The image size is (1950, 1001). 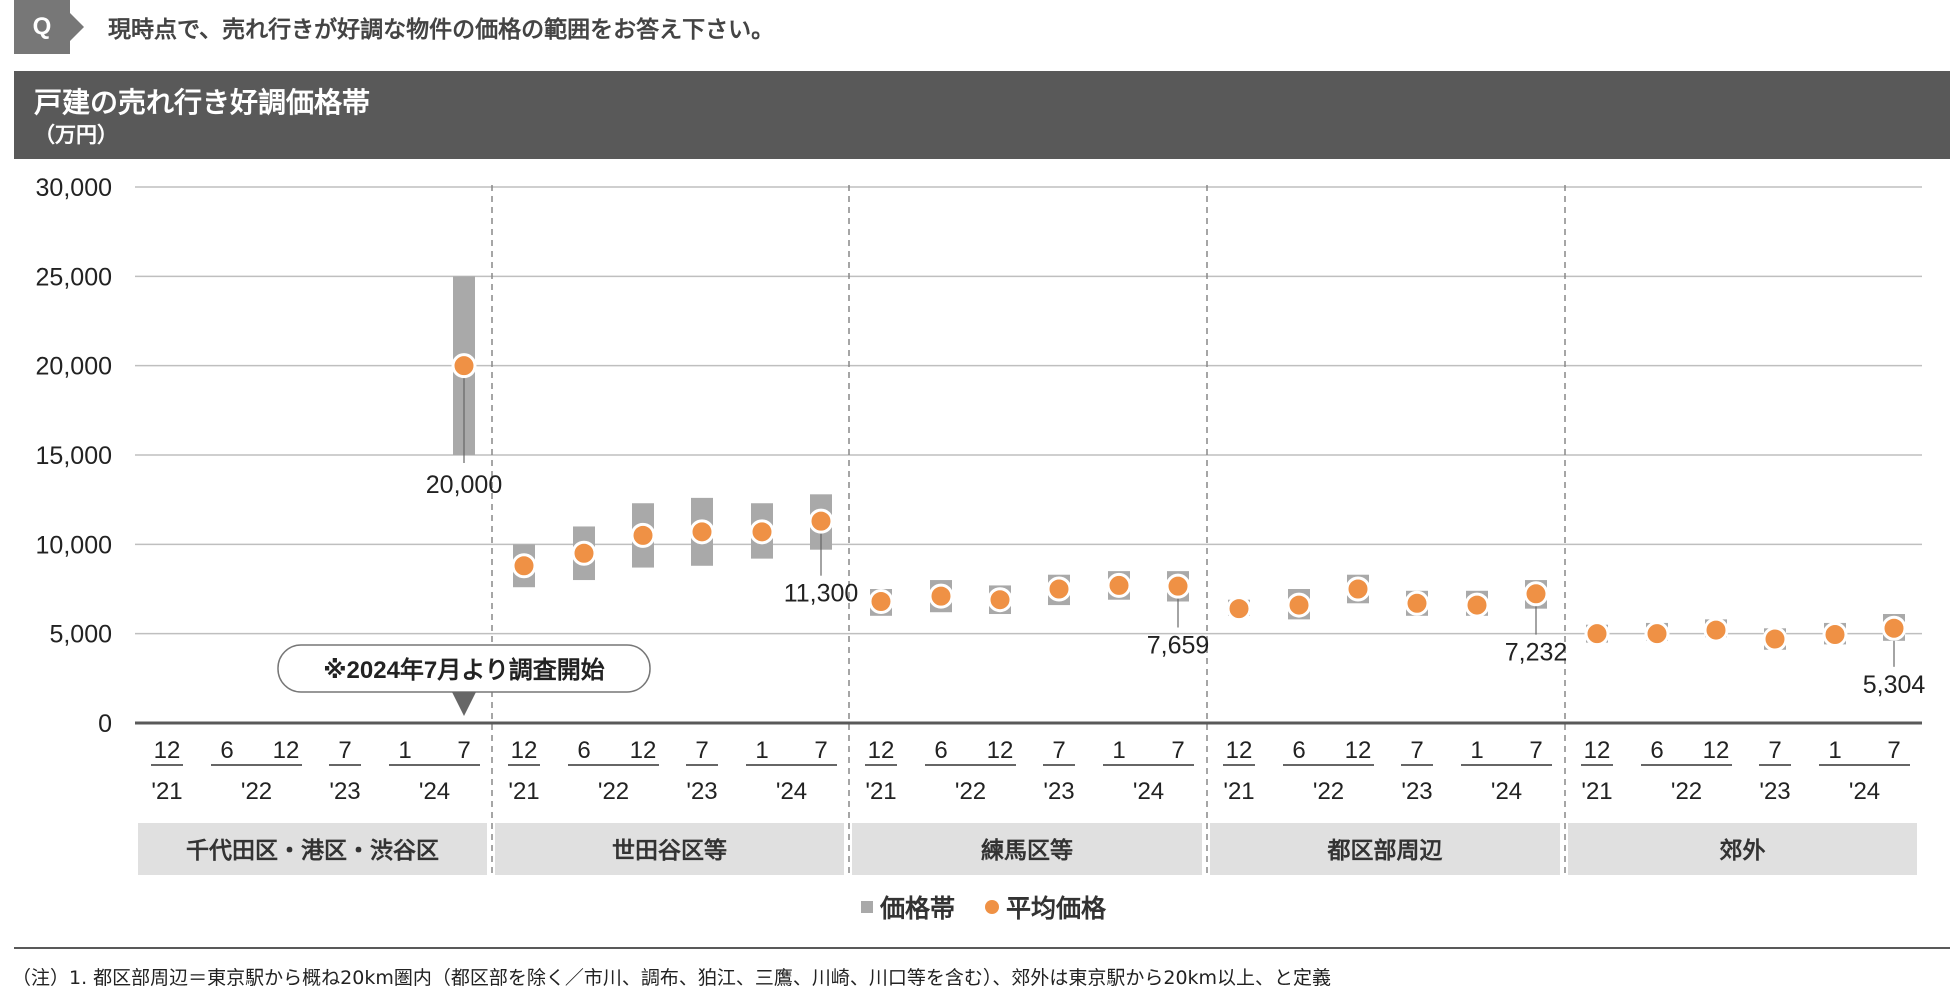 What do you see at coordinates (74, 545) in the screenshot?
I see `y-tick-label: 10,000` at bounding box center [74, 545].